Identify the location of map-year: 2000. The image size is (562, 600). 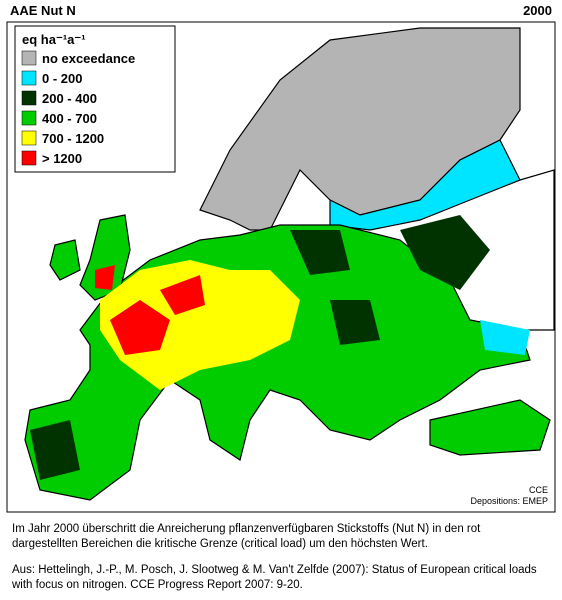
(537, 10).